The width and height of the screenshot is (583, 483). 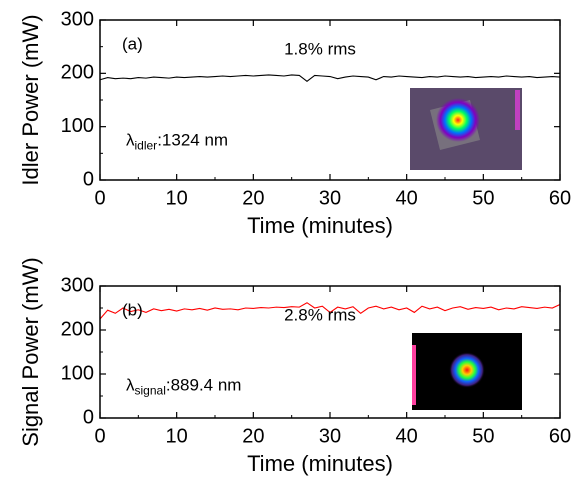 What do you see at coordinates (320, 314) in the screenshot?
I see `rms-annotation: 2.8% rms` at bounding box center [320, 314].